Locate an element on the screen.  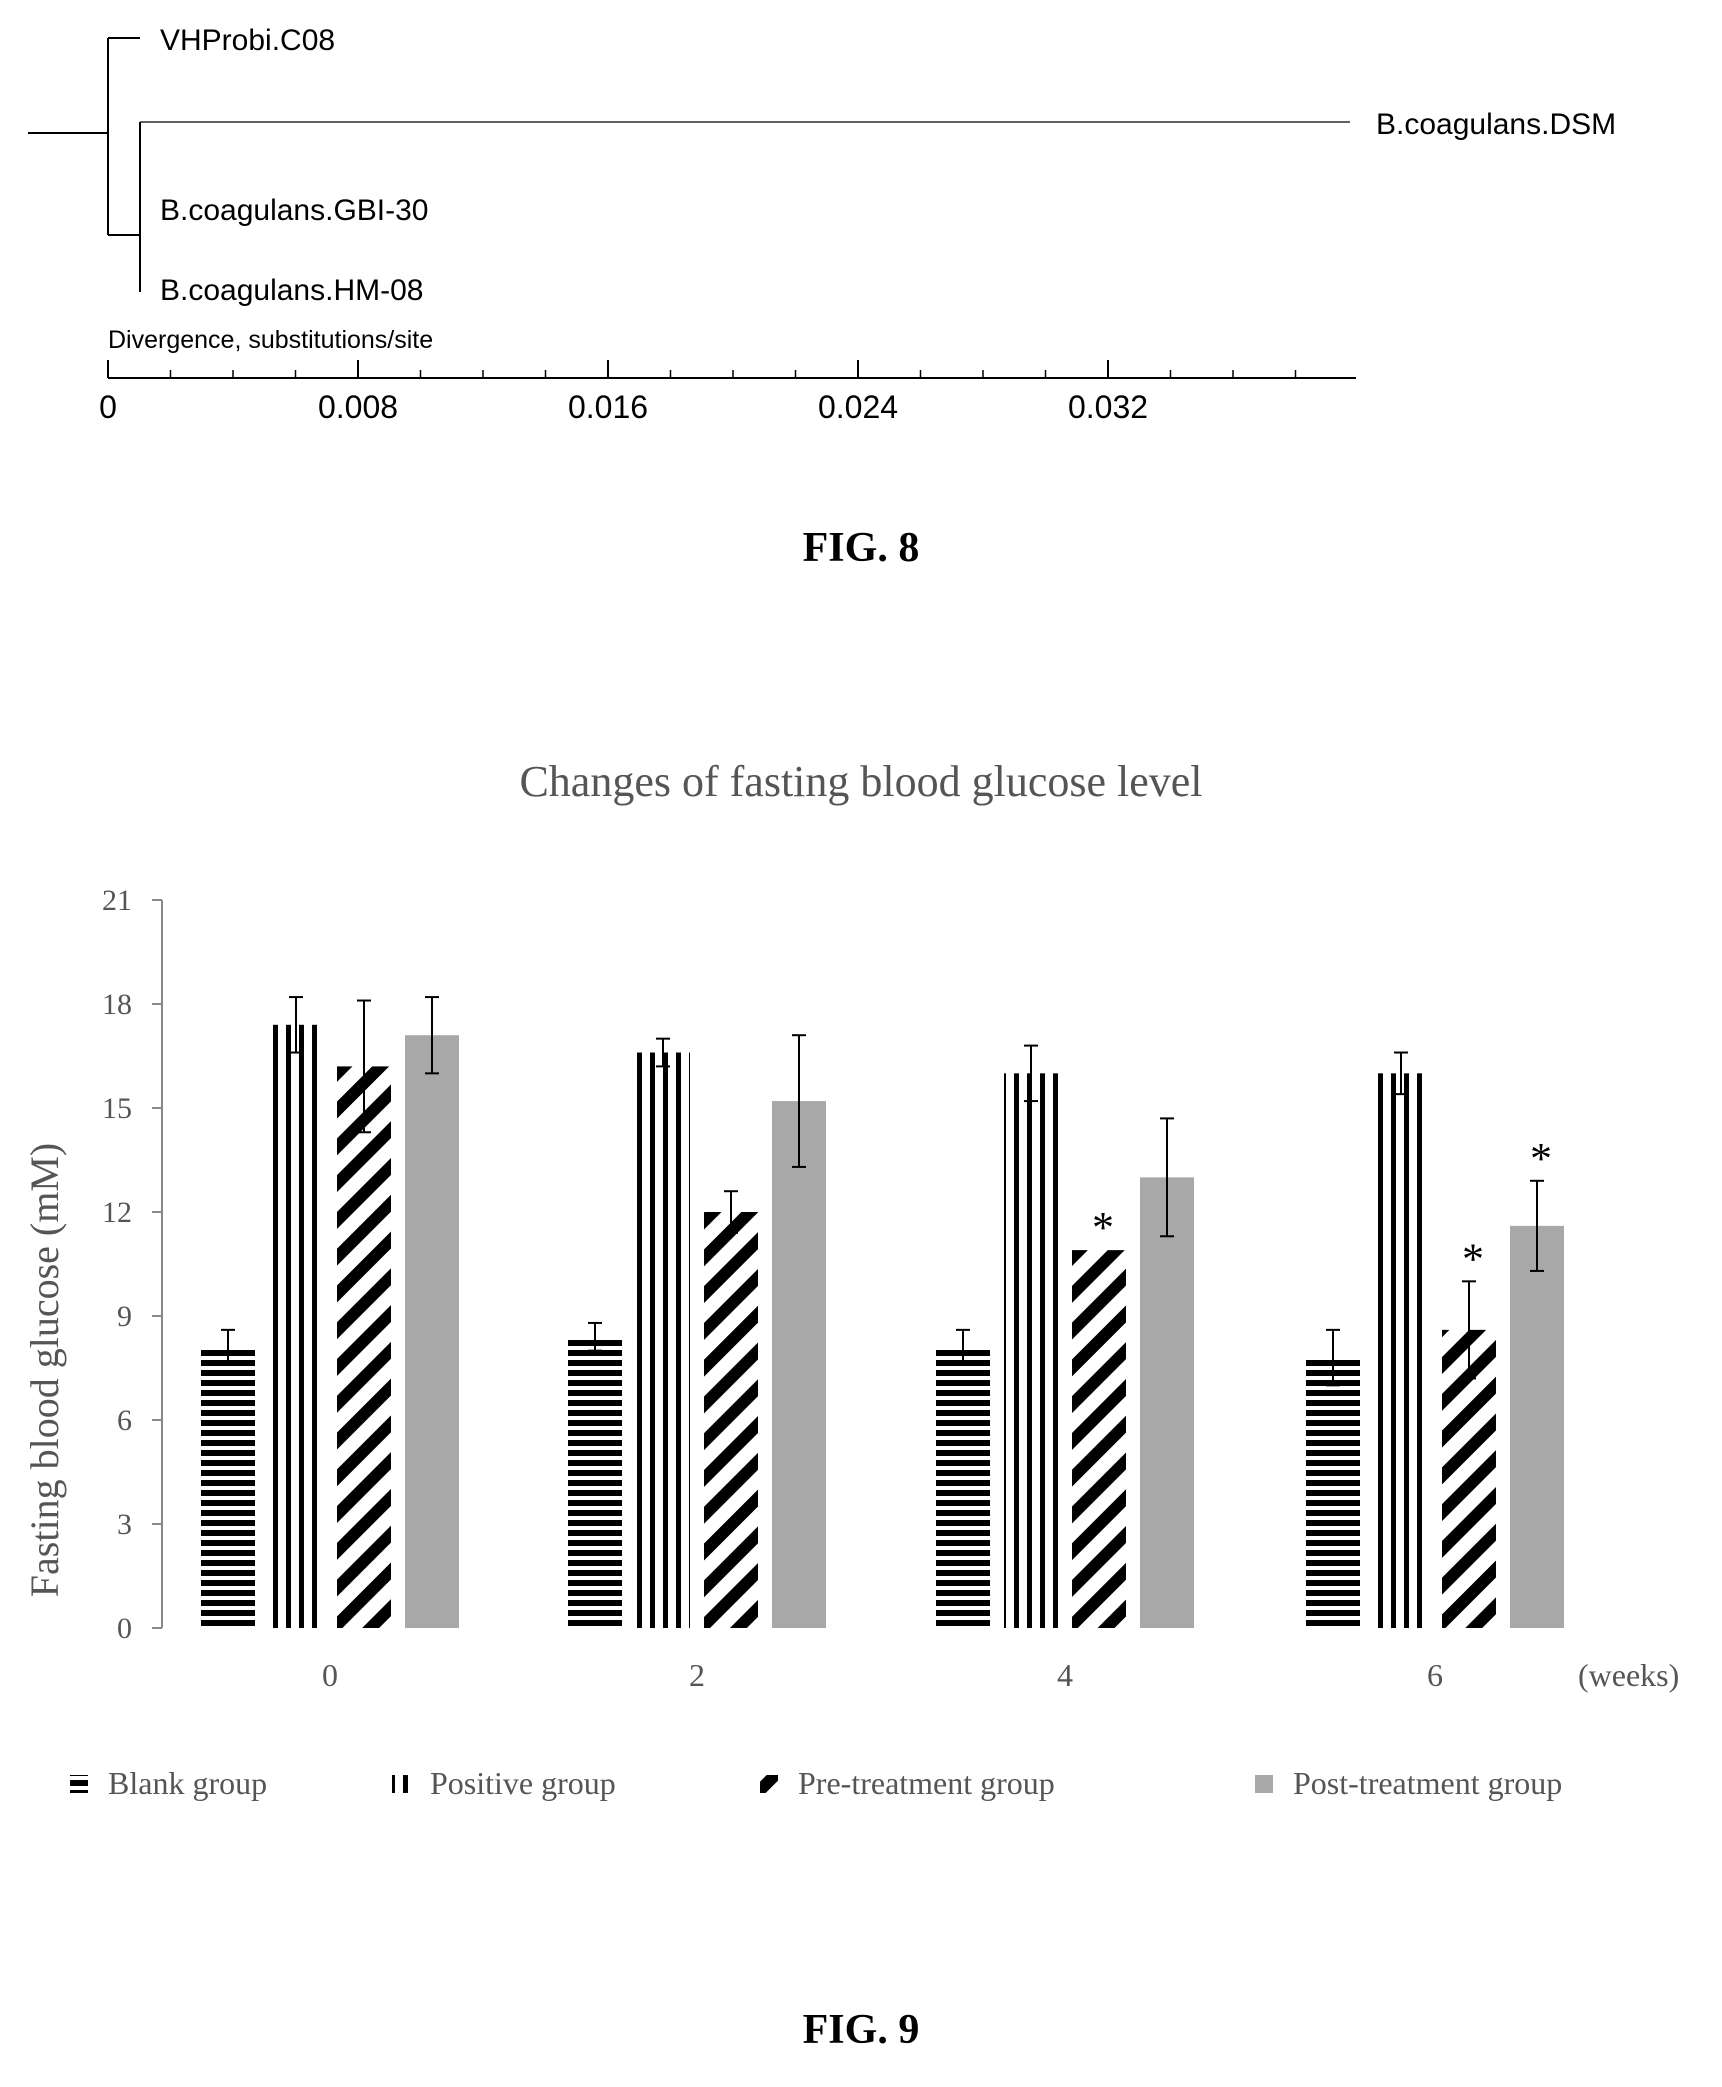
legend-label: Positive group is located at coordinates (523, 1783).